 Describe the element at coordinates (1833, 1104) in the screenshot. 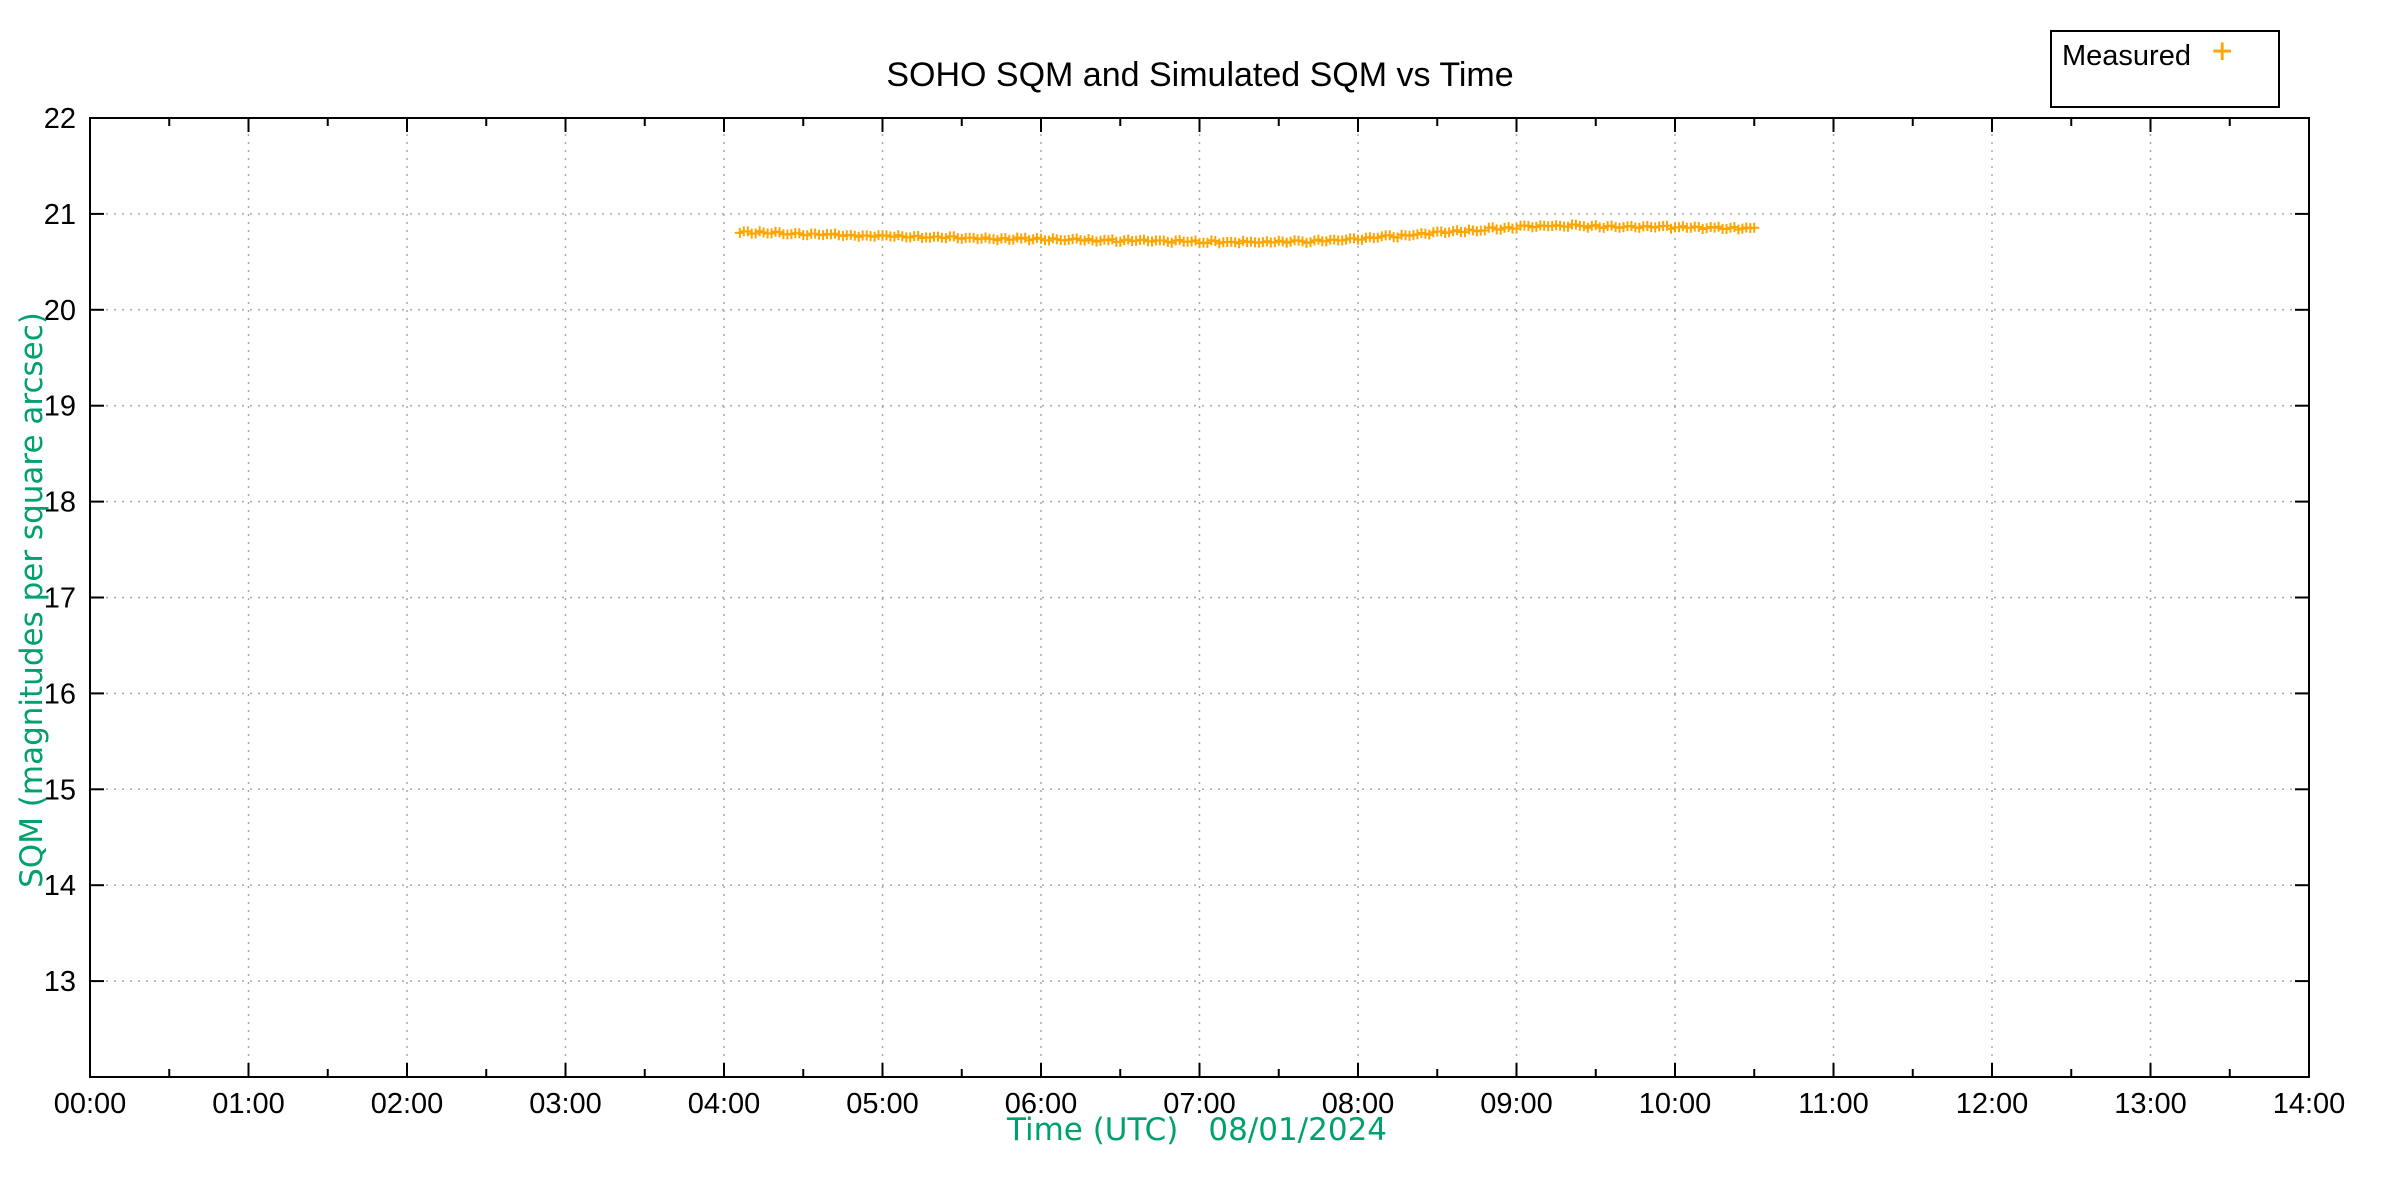

I see `x-tick-label: 11:00` at that location.